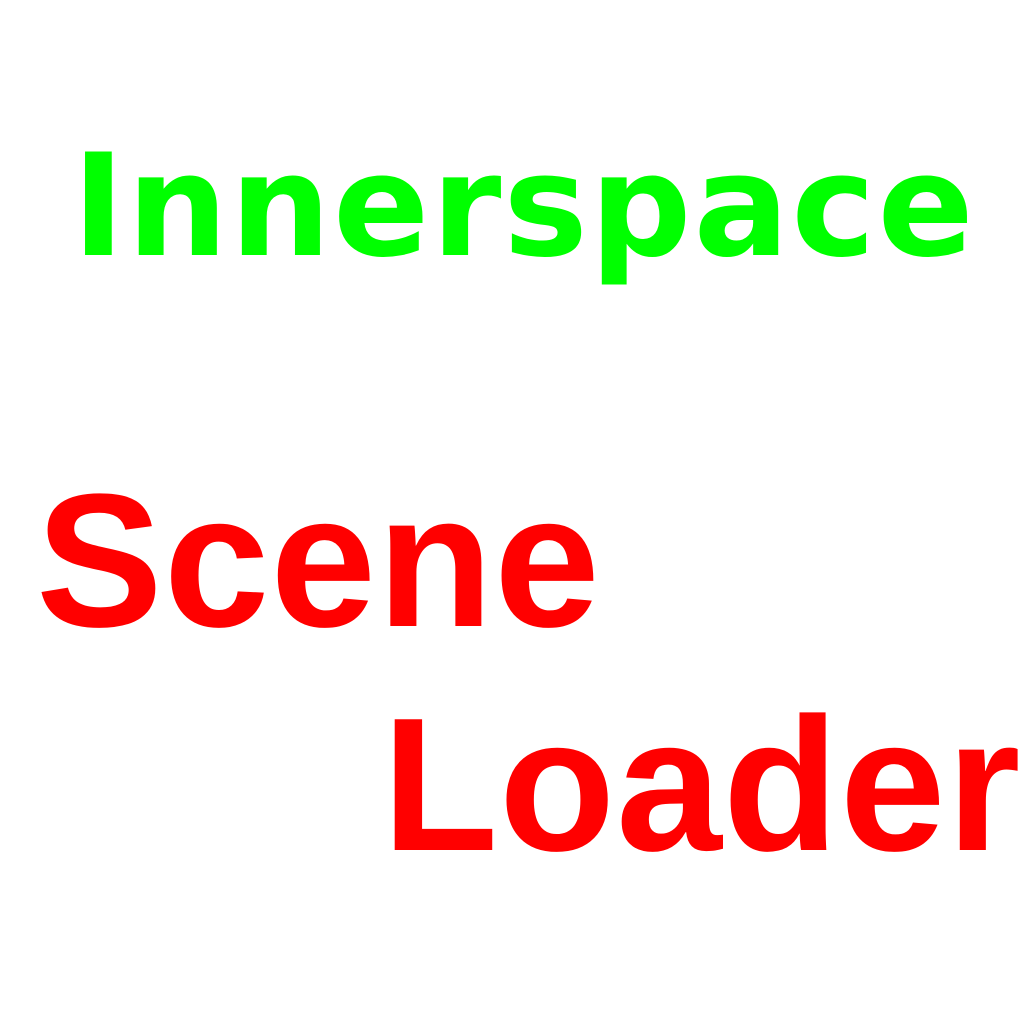 This screenshot has width=1024, height=1024. I want to click on brand-name: Innerspace, so click(524, 206).